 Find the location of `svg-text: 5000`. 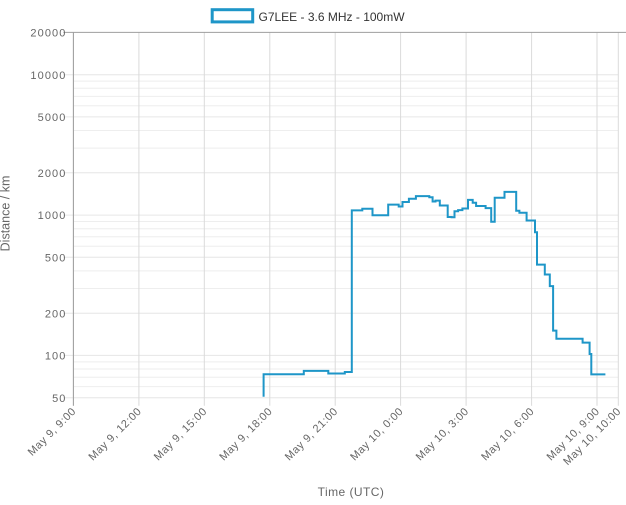

svg-text: 5000 is located at coordinates (52, 118).